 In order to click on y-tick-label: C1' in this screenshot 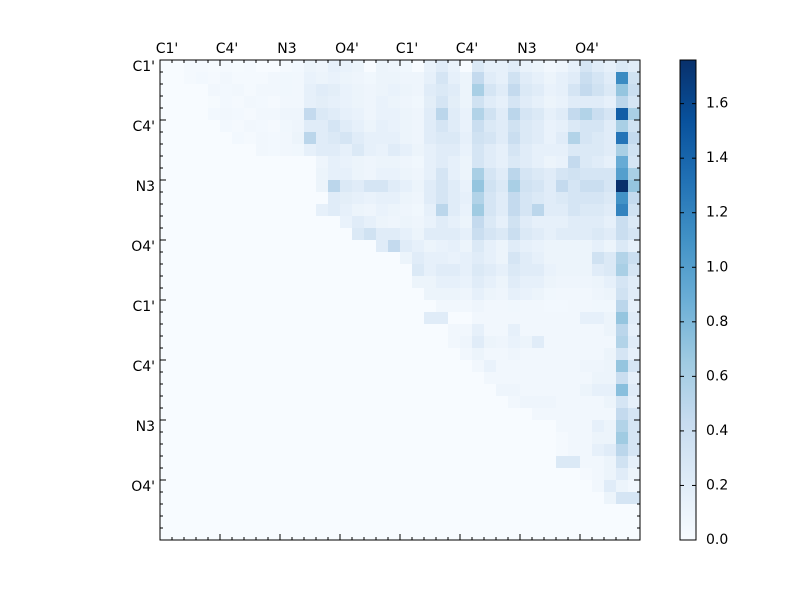, I will do `click(143, 67)`.